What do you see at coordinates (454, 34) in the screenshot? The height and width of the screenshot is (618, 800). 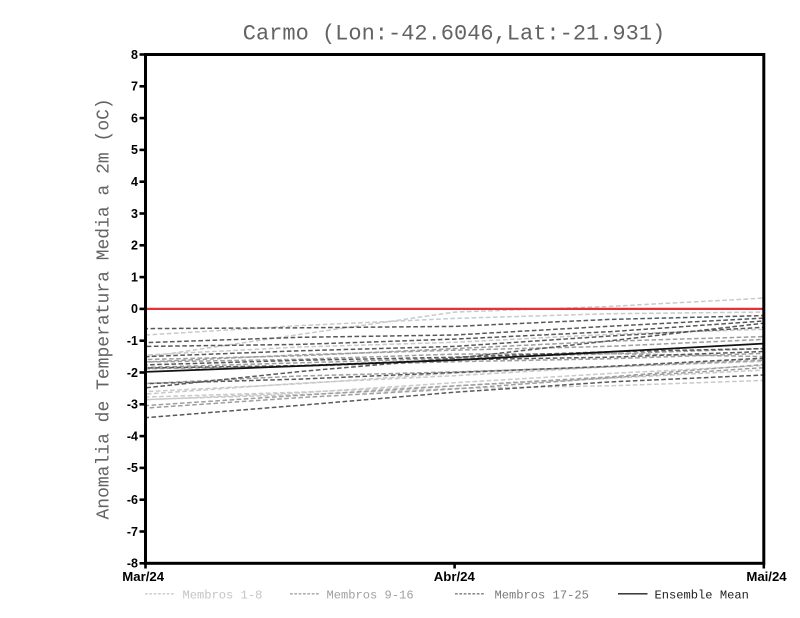 I see `svg-text:Carmo (Lon:-42.6046,Lat:-21.93: Carmo (Lon:-42.6046,Lat:-21.931)` at bounding box center [454, 34].